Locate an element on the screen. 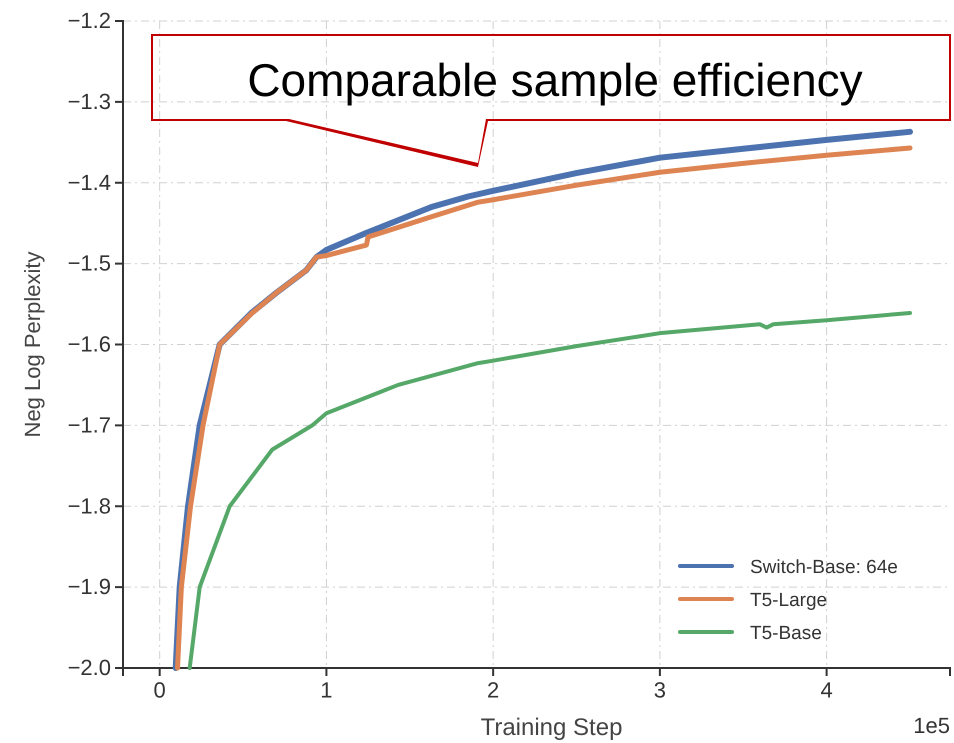  y-tick-label: −1.4 is located at coordinates (89, 182).